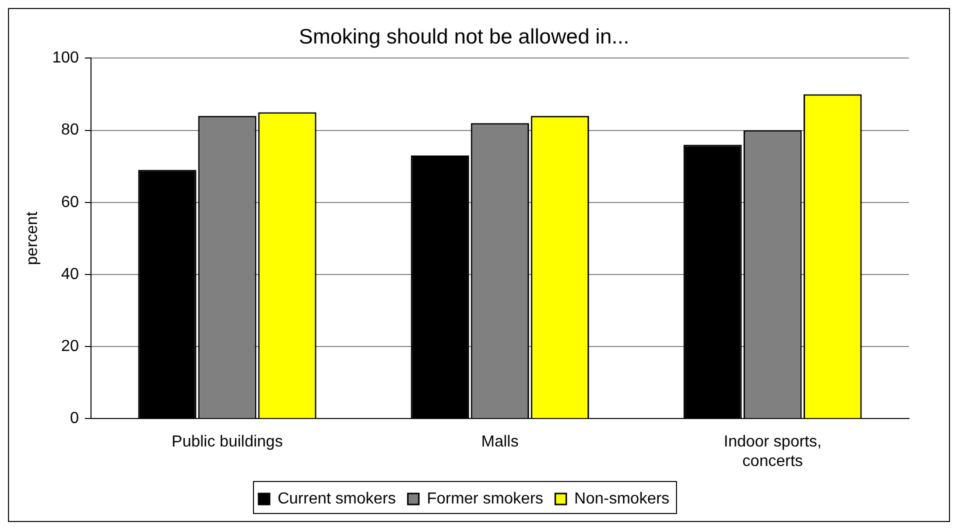  Describe the element at coordinates (33, 238) in the screenshot. I see `y-axis-title: percent` at that location.